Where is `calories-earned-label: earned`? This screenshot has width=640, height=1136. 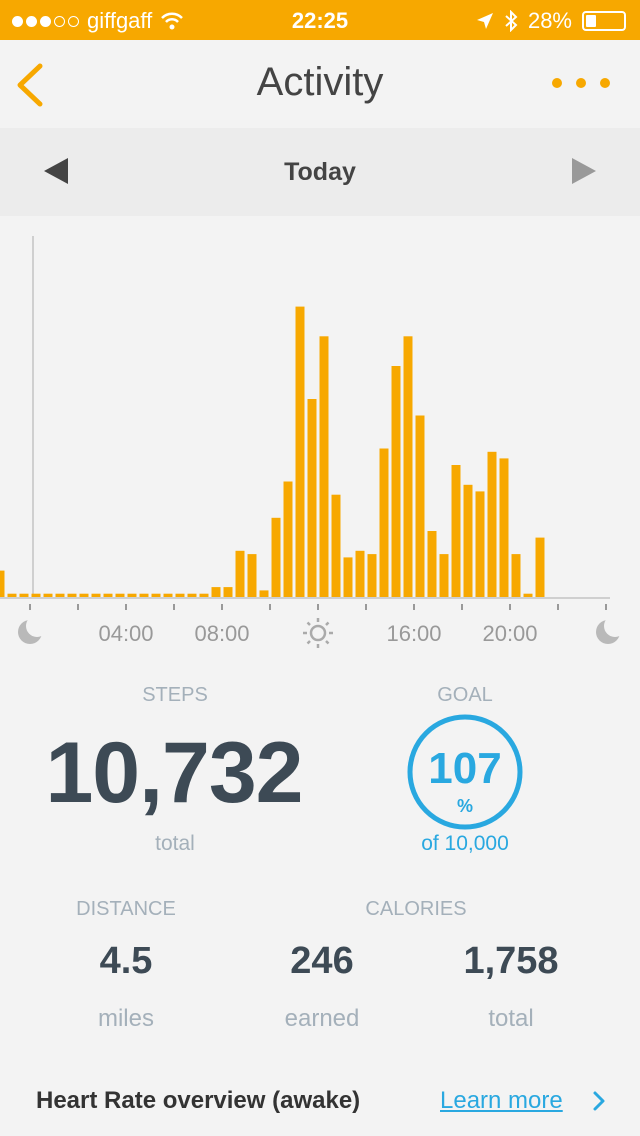 calories-earned-label: earned is located at coordinates (322, 1018).